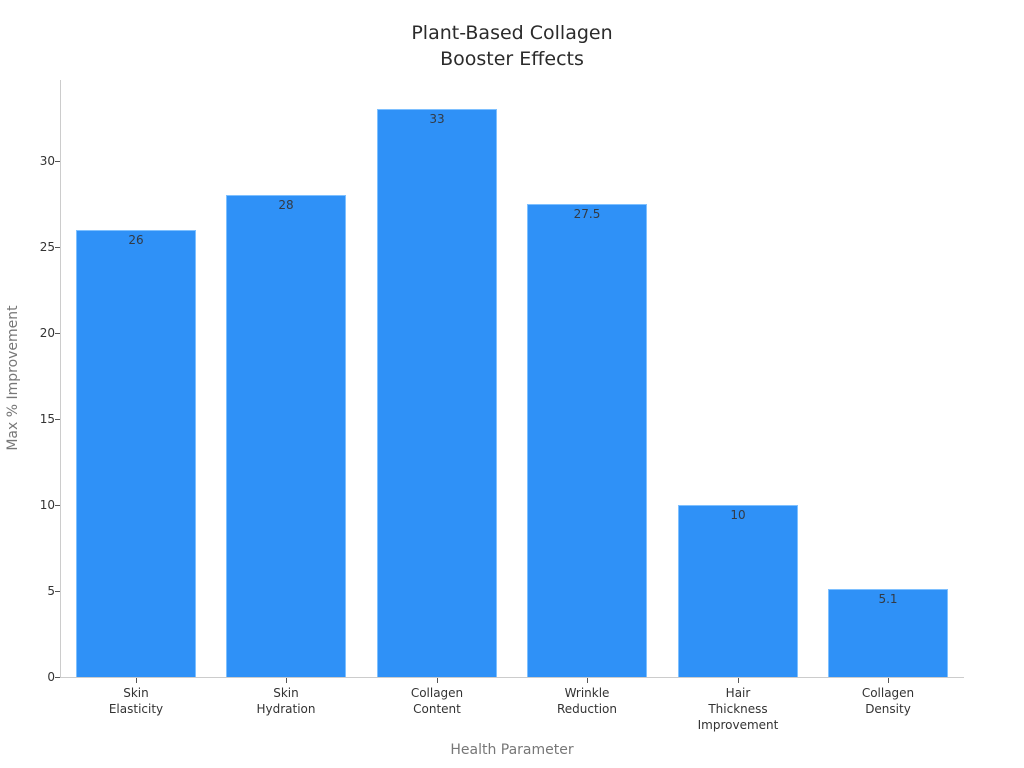 The width and height of the screenshot is (1024, 768). I want to click on x-tick-label-line: Hydration, so click(286, 709).